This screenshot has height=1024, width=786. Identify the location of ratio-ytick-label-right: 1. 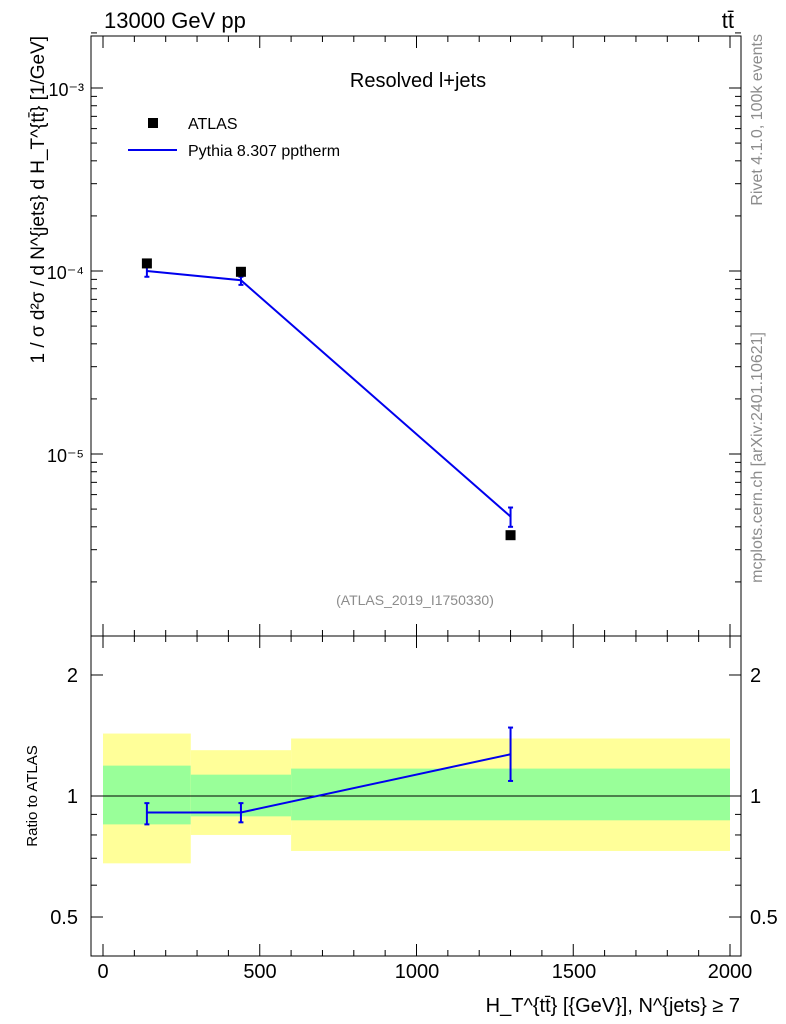
(755, 797).